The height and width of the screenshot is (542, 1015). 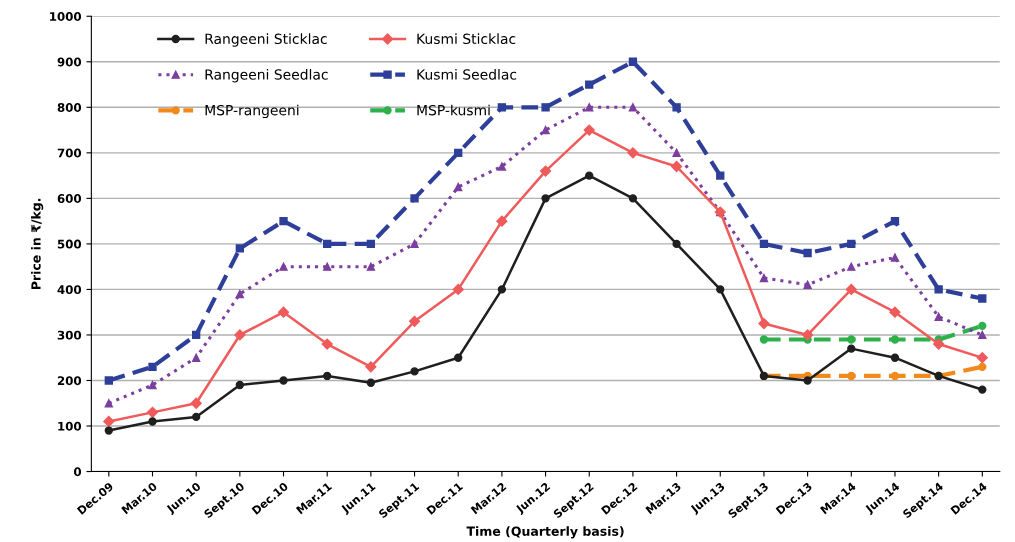 What do you see at coordinates (69, 290) in the screenshot?
I see `y-tick-label: 400` at bounding box center [69, 290].